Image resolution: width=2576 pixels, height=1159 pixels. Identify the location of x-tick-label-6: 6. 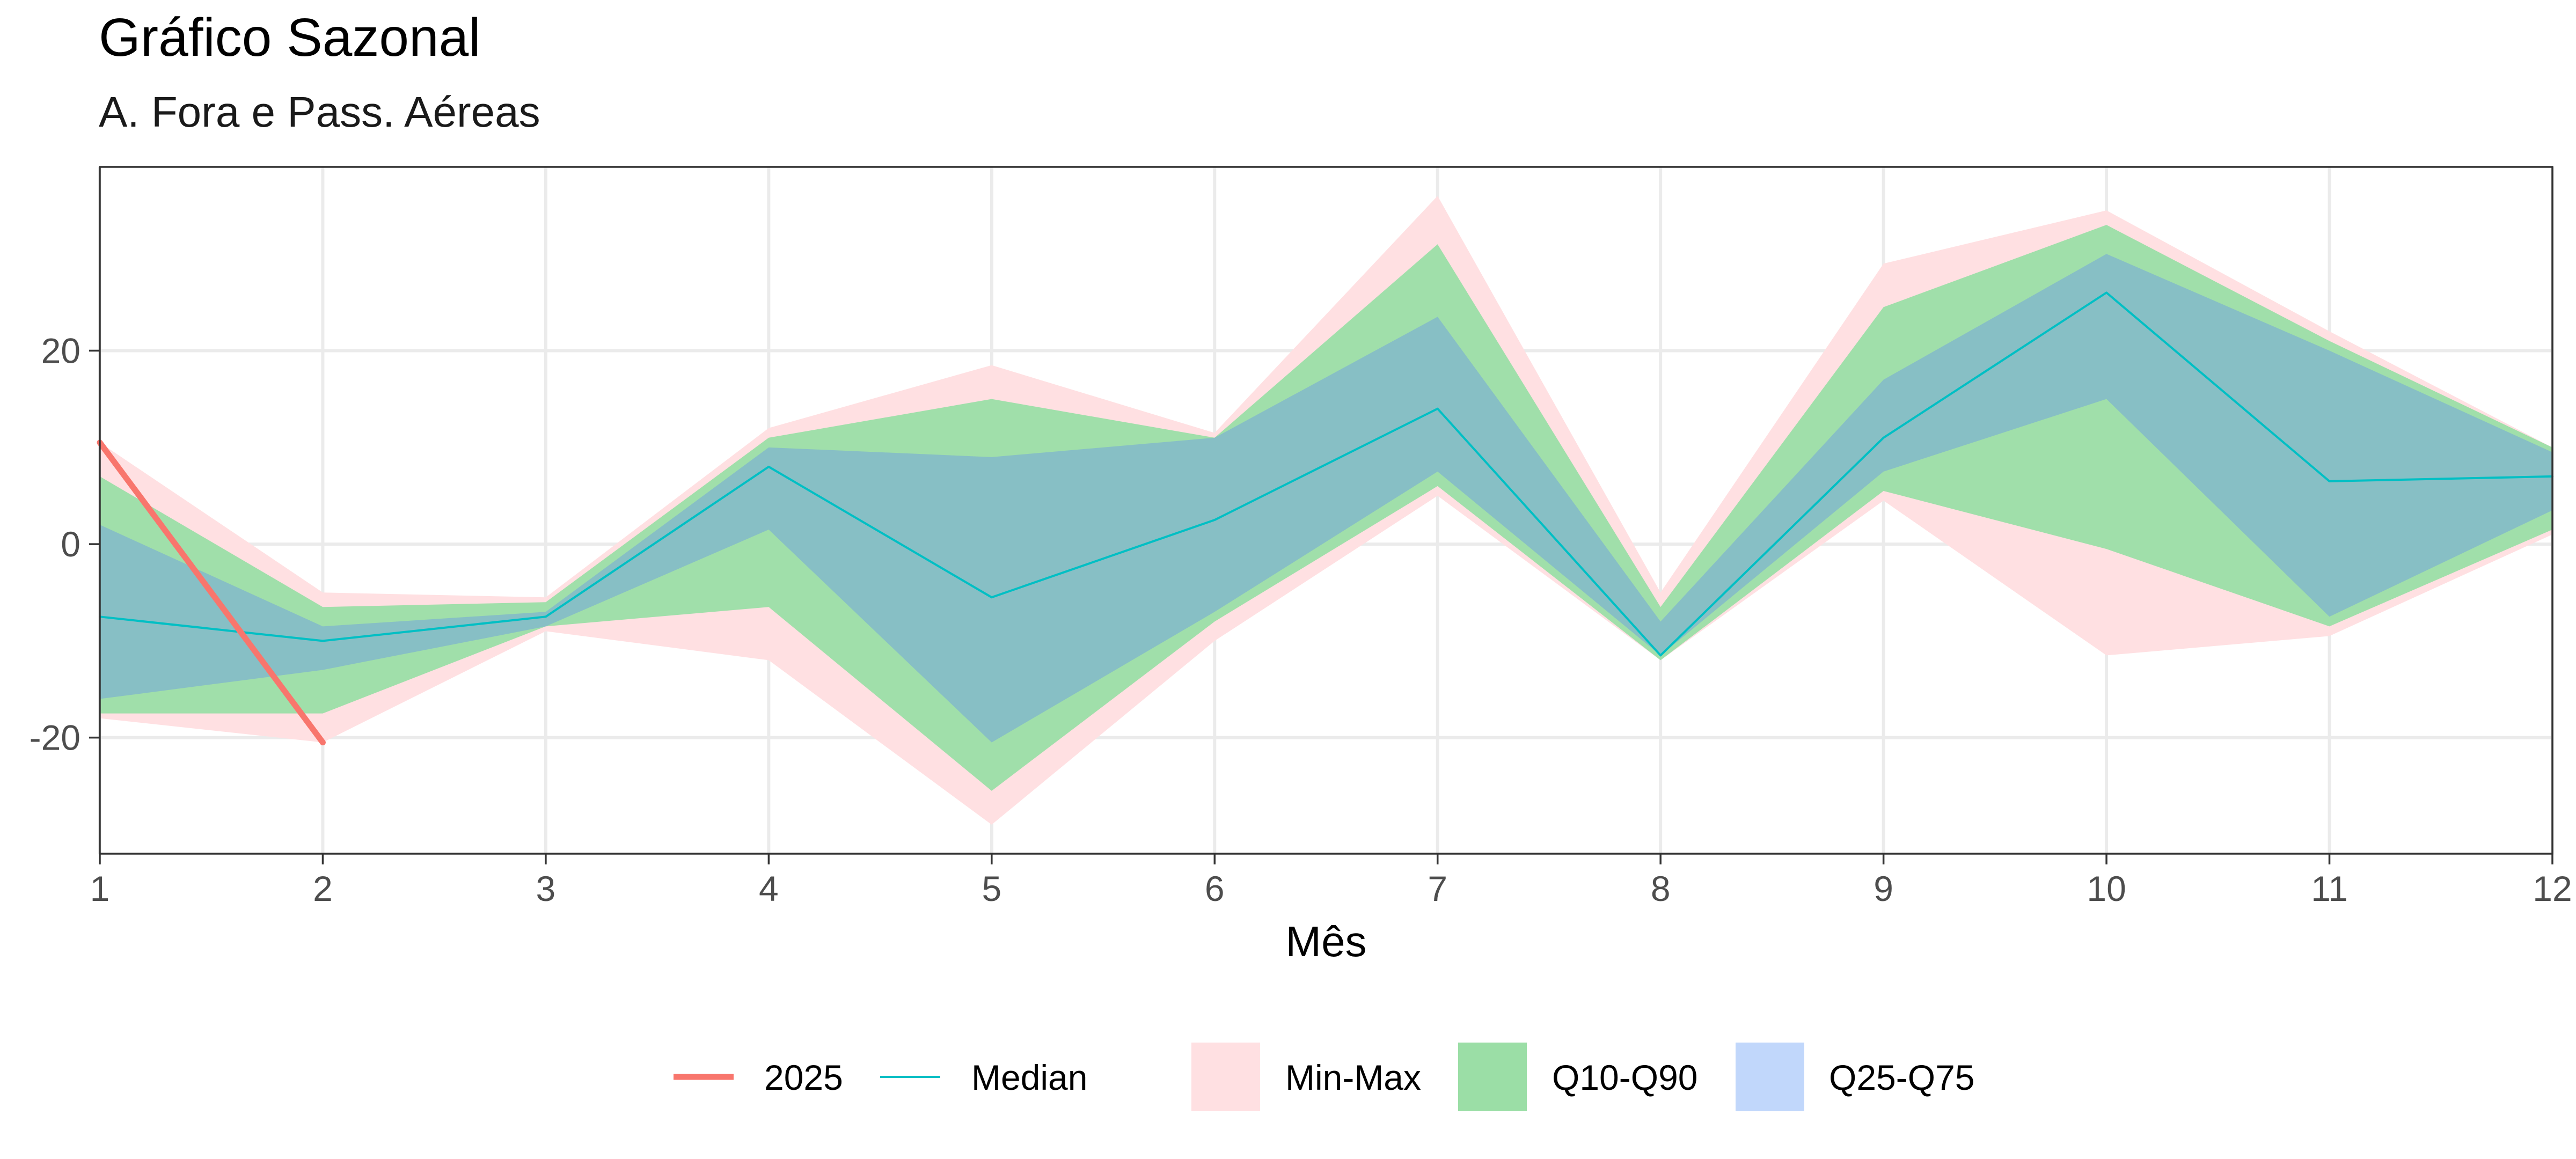
(1215, 888).